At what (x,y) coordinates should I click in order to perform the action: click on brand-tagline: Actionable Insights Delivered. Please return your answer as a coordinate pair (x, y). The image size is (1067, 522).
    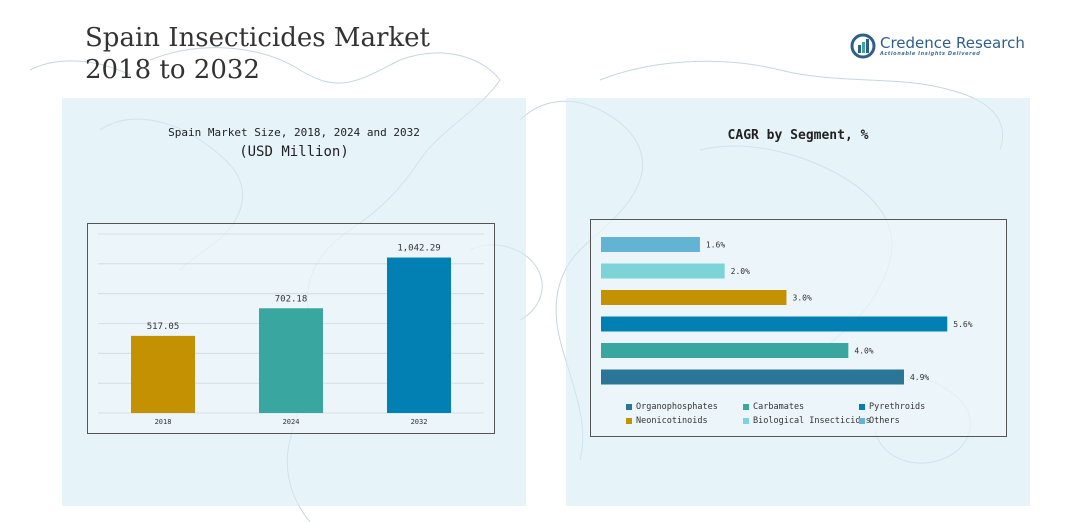
    Looking at the image, I should click on (930, 54).